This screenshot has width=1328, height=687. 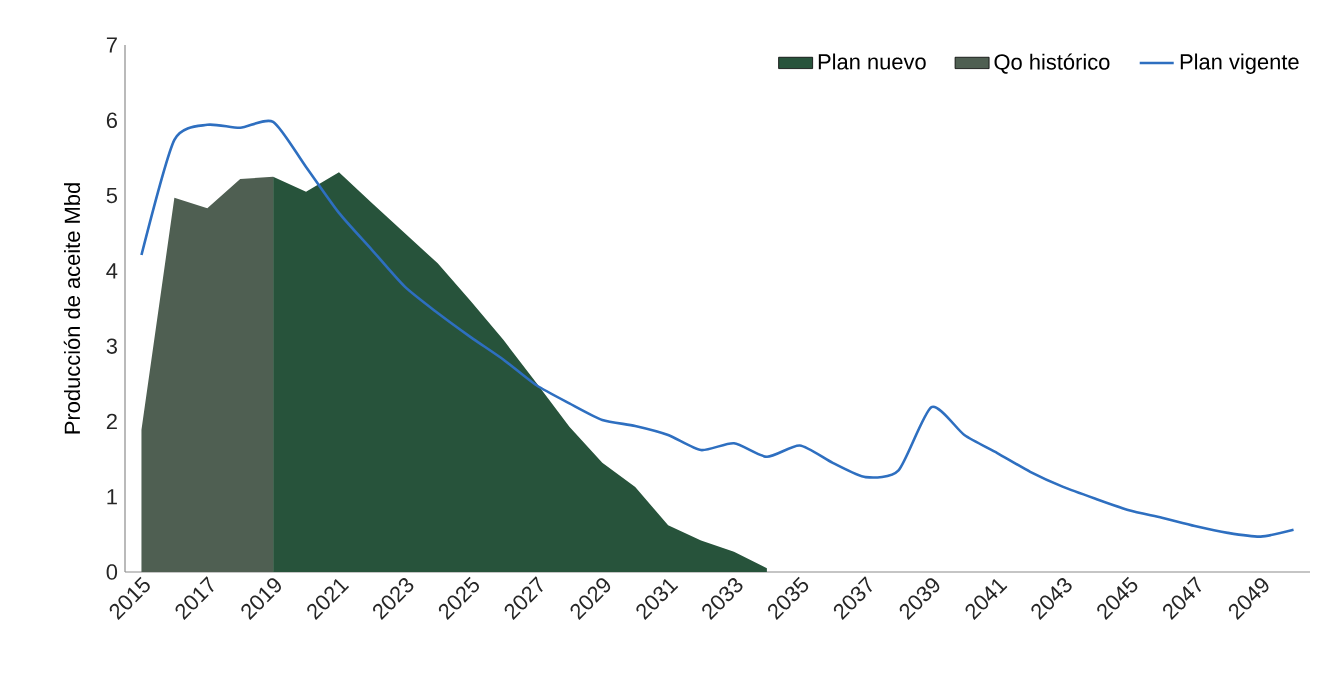 What do you see at coordinates (111, 120) in the screenshot?
I see `y-tick-label: 6` at bounding box center [111, 120].